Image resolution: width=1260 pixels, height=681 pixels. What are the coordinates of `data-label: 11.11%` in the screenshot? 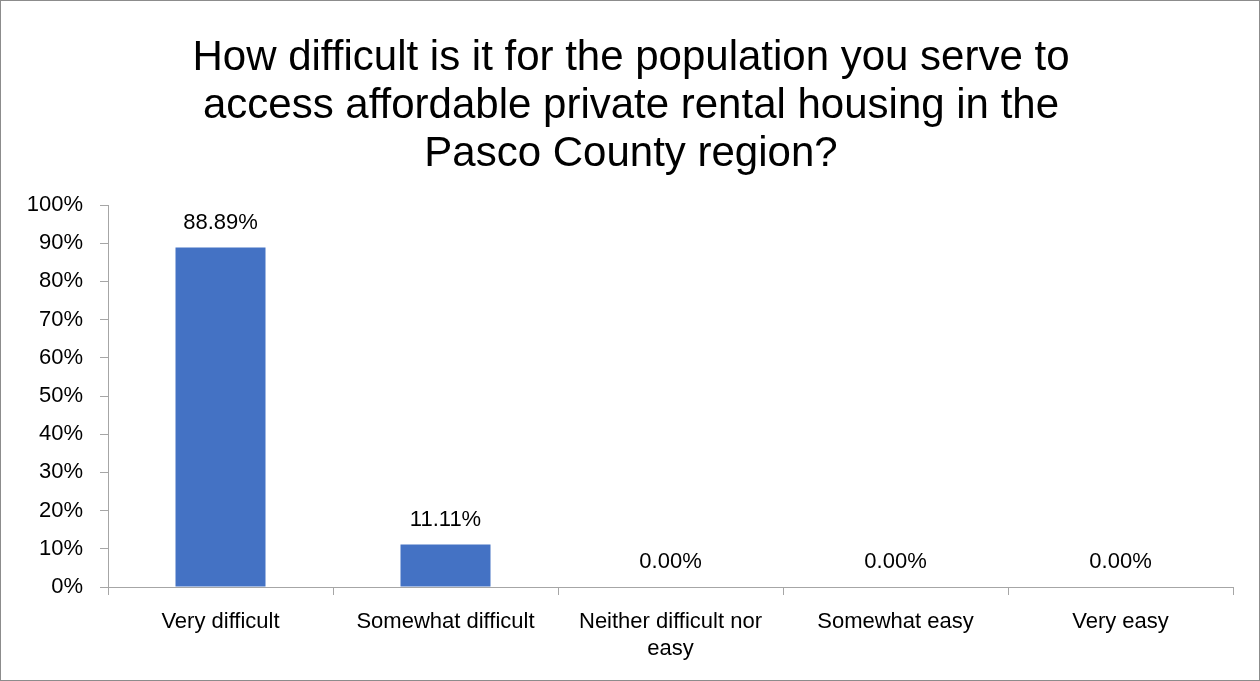 It's located at (445, 518).